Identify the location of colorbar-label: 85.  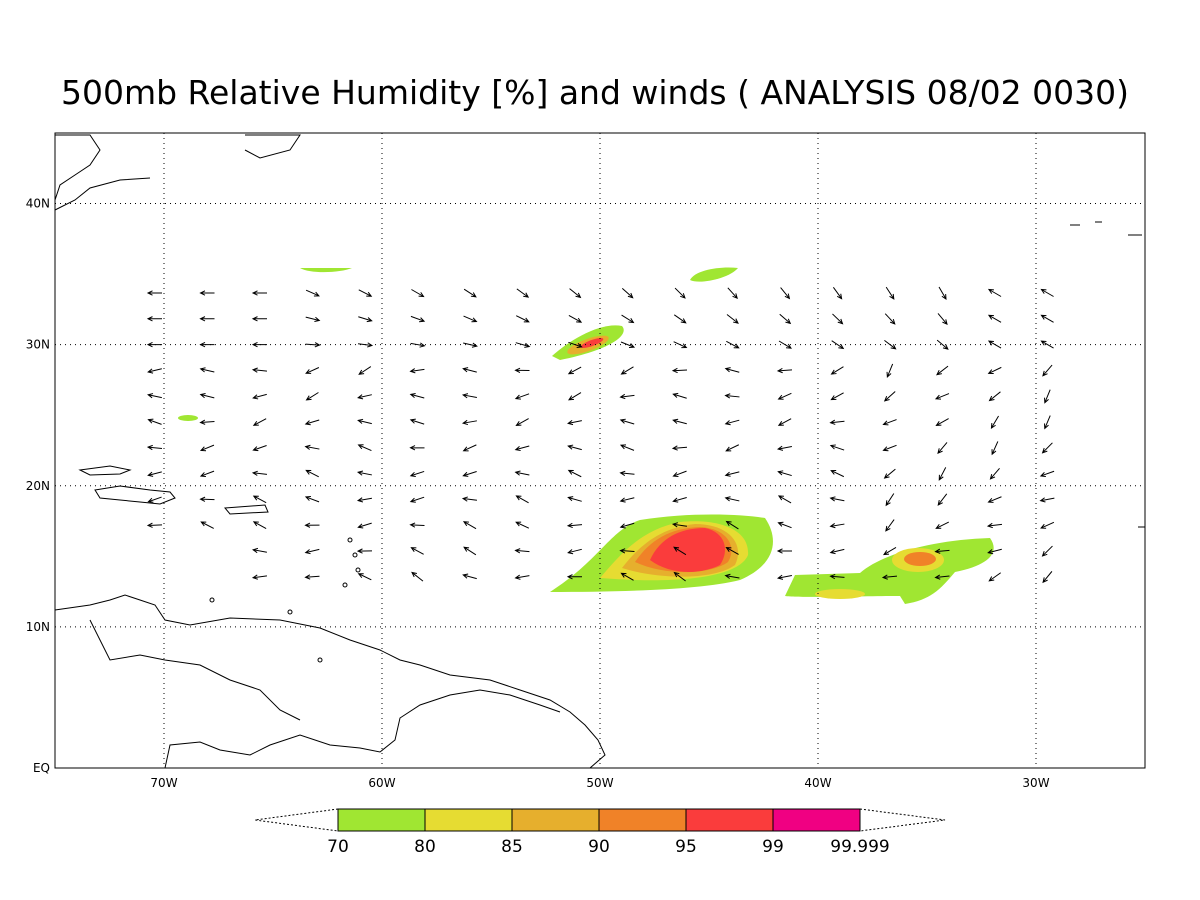
(512, 847).